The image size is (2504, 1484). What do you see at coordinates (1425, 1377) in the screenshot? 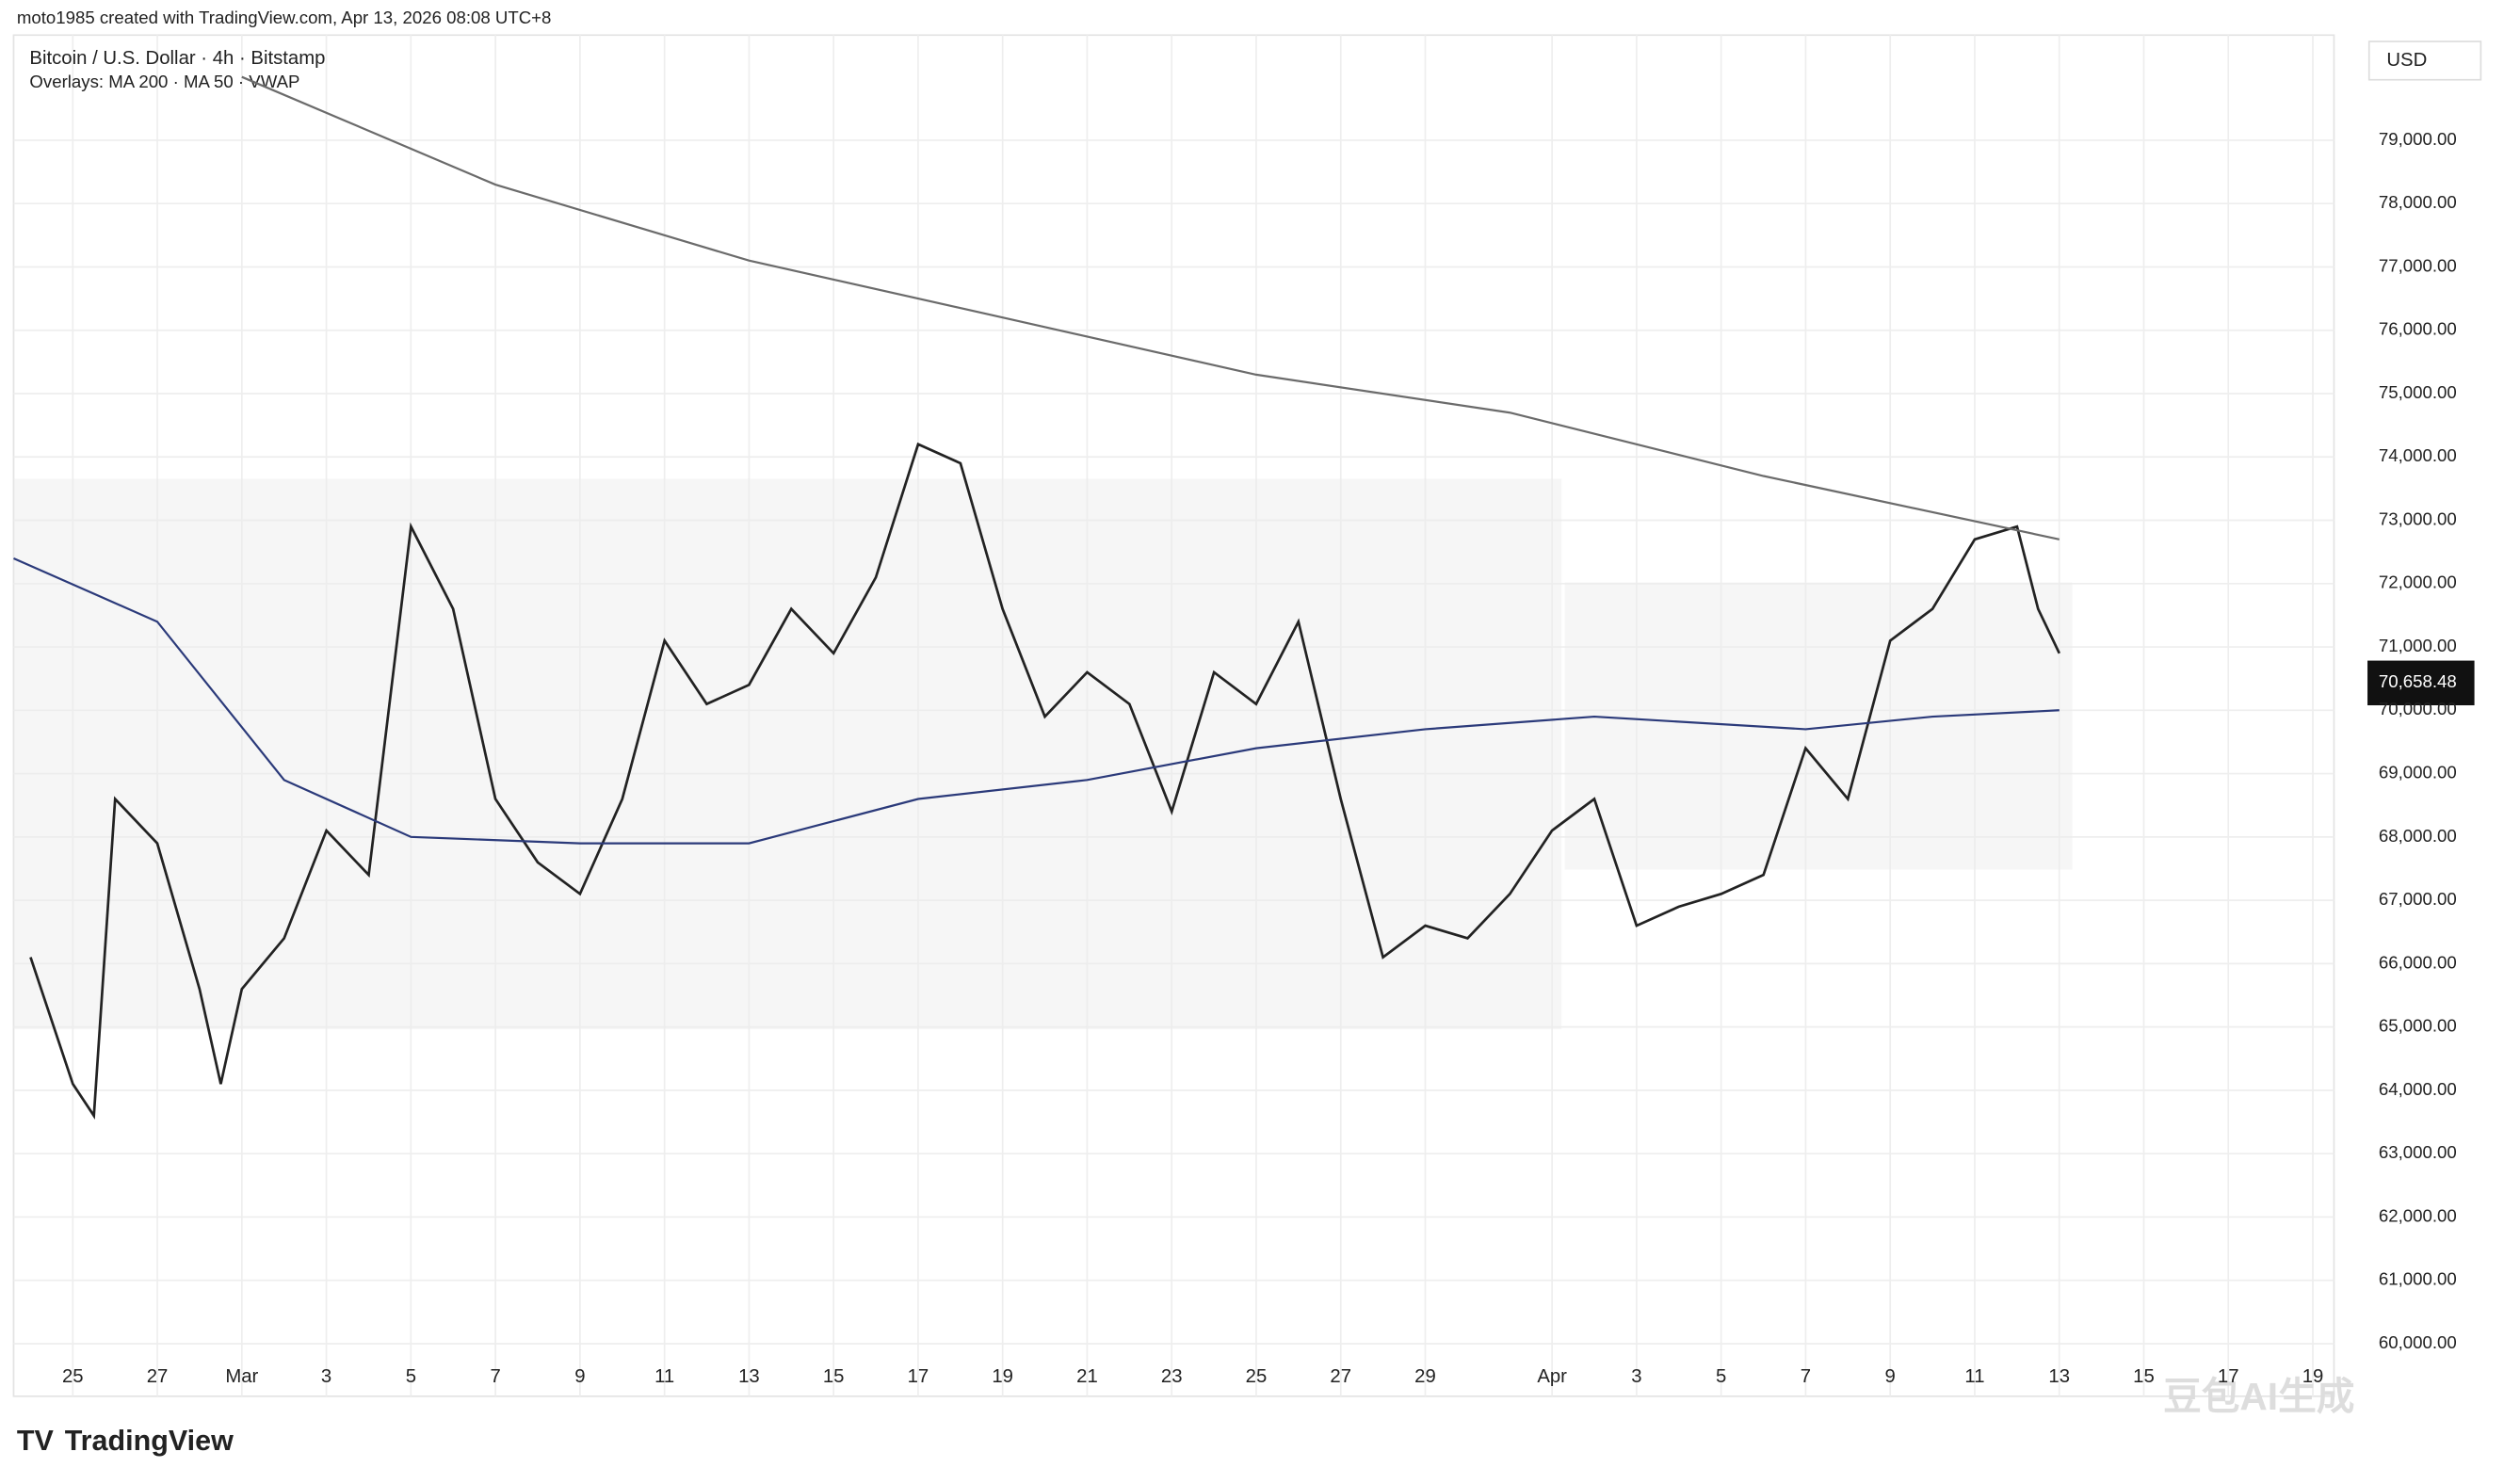
I see `x-tick-label: 29` at bounding box center [1425, 1377].